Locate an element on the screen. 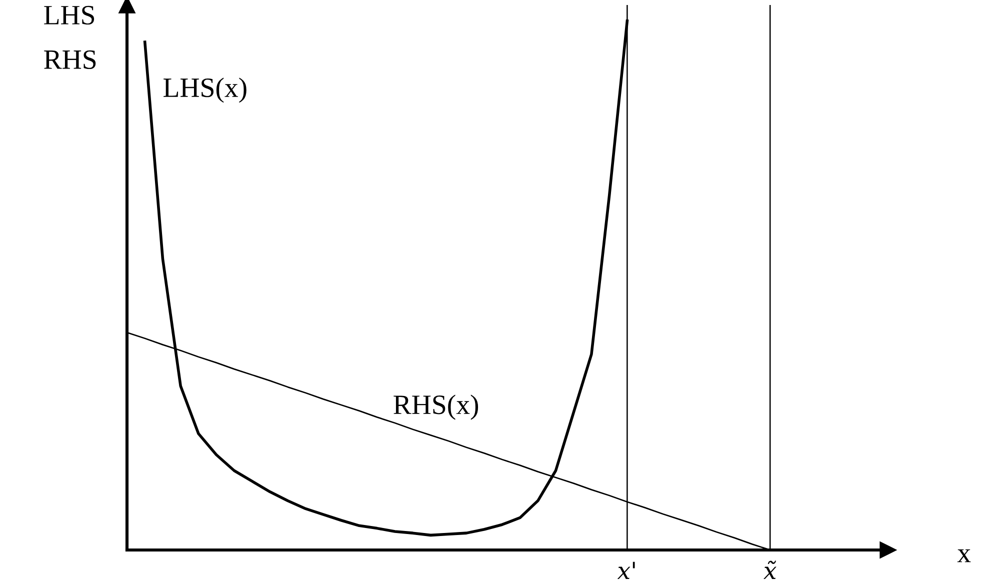  series-label: RHS(x) is located at coordinates (436, 407).